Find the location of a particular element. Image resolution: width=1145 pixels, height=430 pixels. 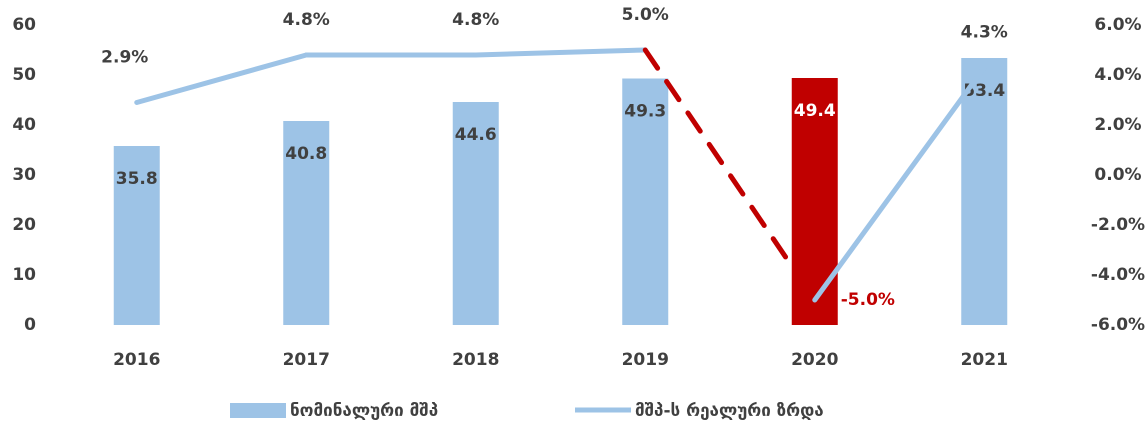

line-value-label: 4.3% is located at coordinates (984, 33).